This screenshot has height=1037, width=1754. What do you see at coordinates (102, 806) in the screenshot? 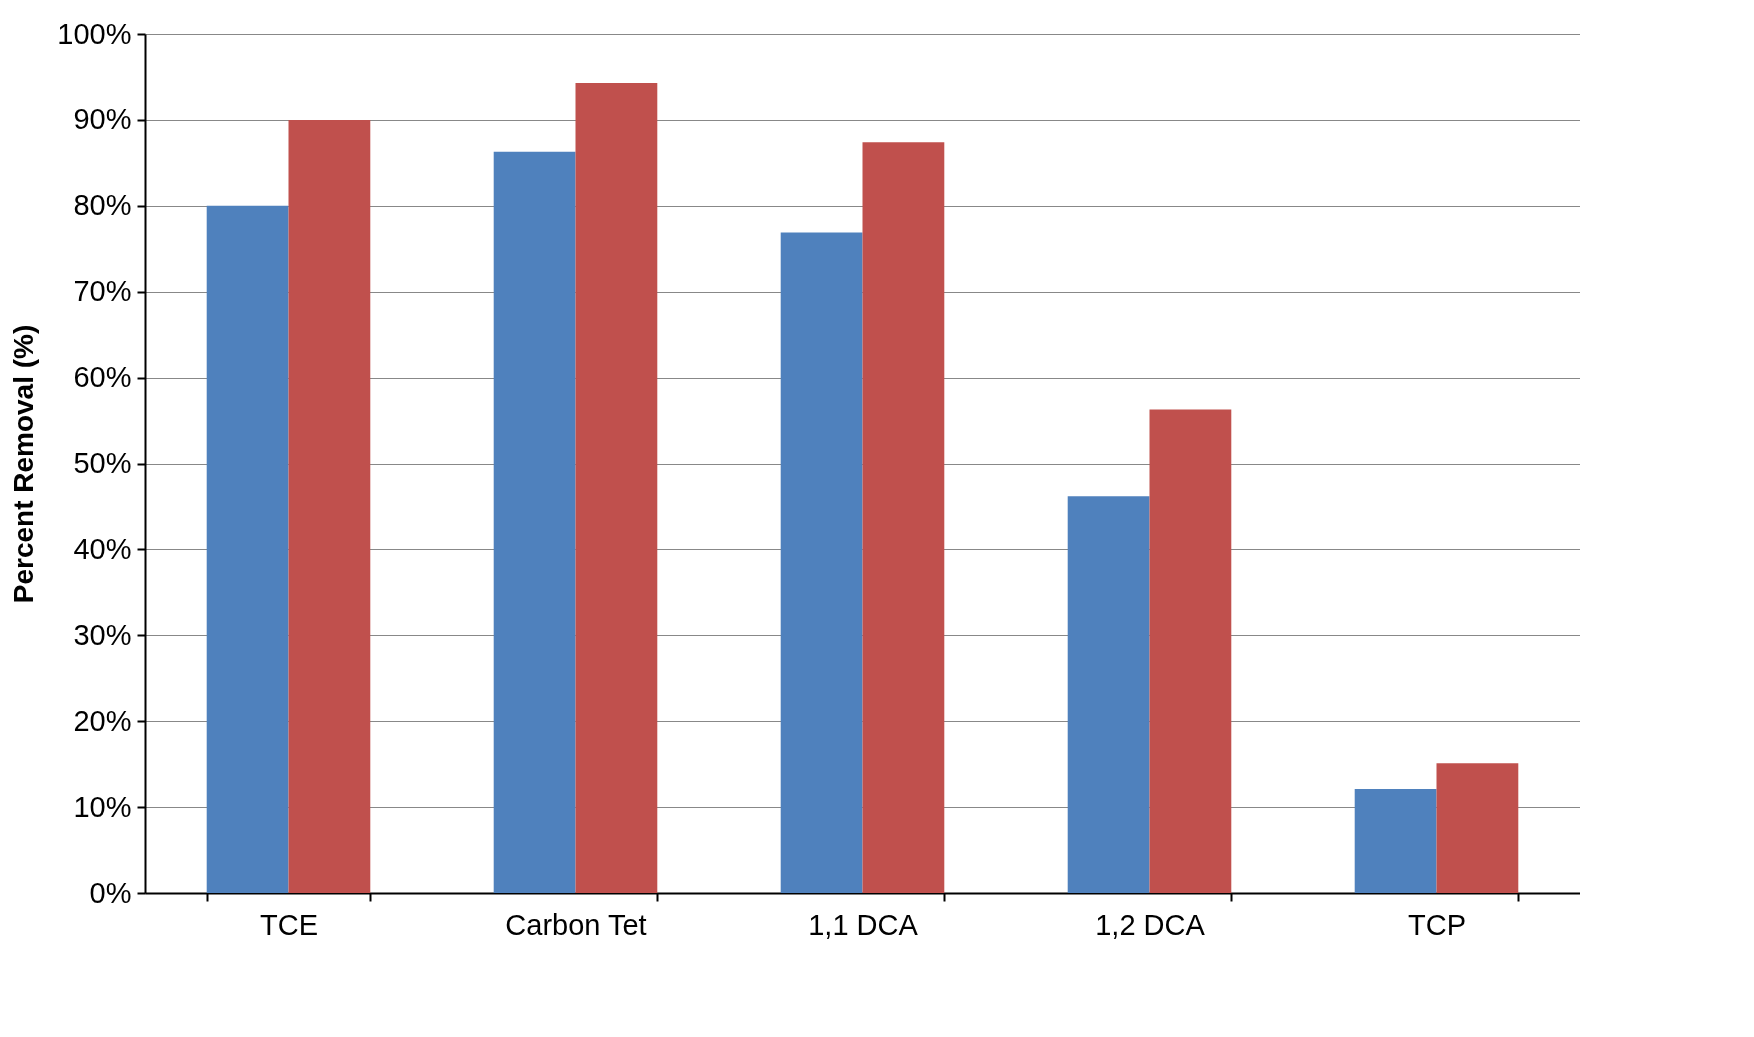
I see `y-tick-label: 10%` at bounding box center [102, 806].